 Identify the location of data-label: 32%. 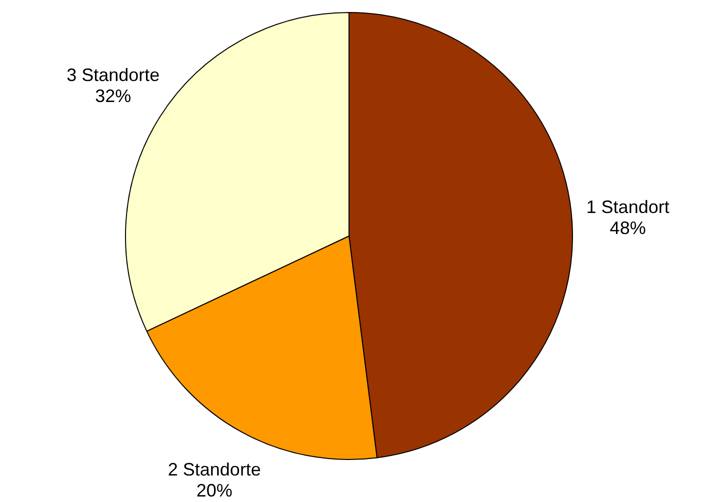
(113, 96).